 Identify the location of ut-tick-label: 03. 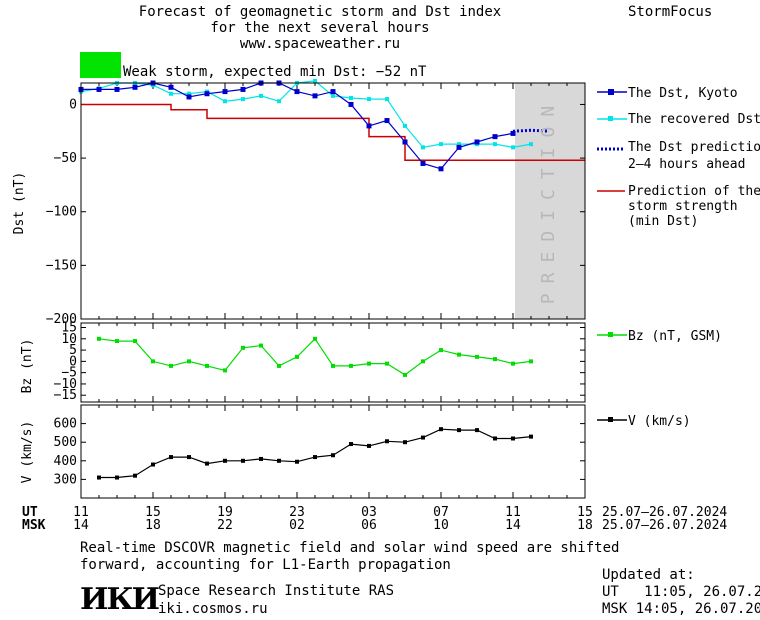
(369, 512).